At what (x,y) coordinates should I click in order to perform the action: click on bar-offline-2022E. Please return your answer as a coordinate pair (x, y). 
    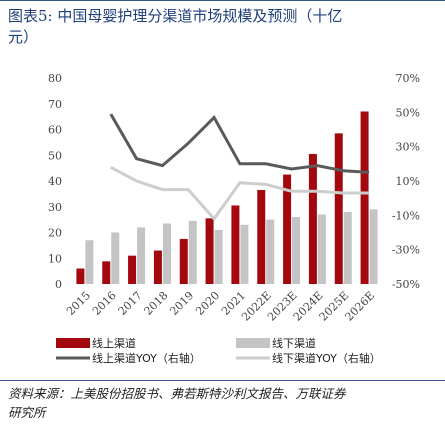
    Looking at the image, I should click on (270, 251).